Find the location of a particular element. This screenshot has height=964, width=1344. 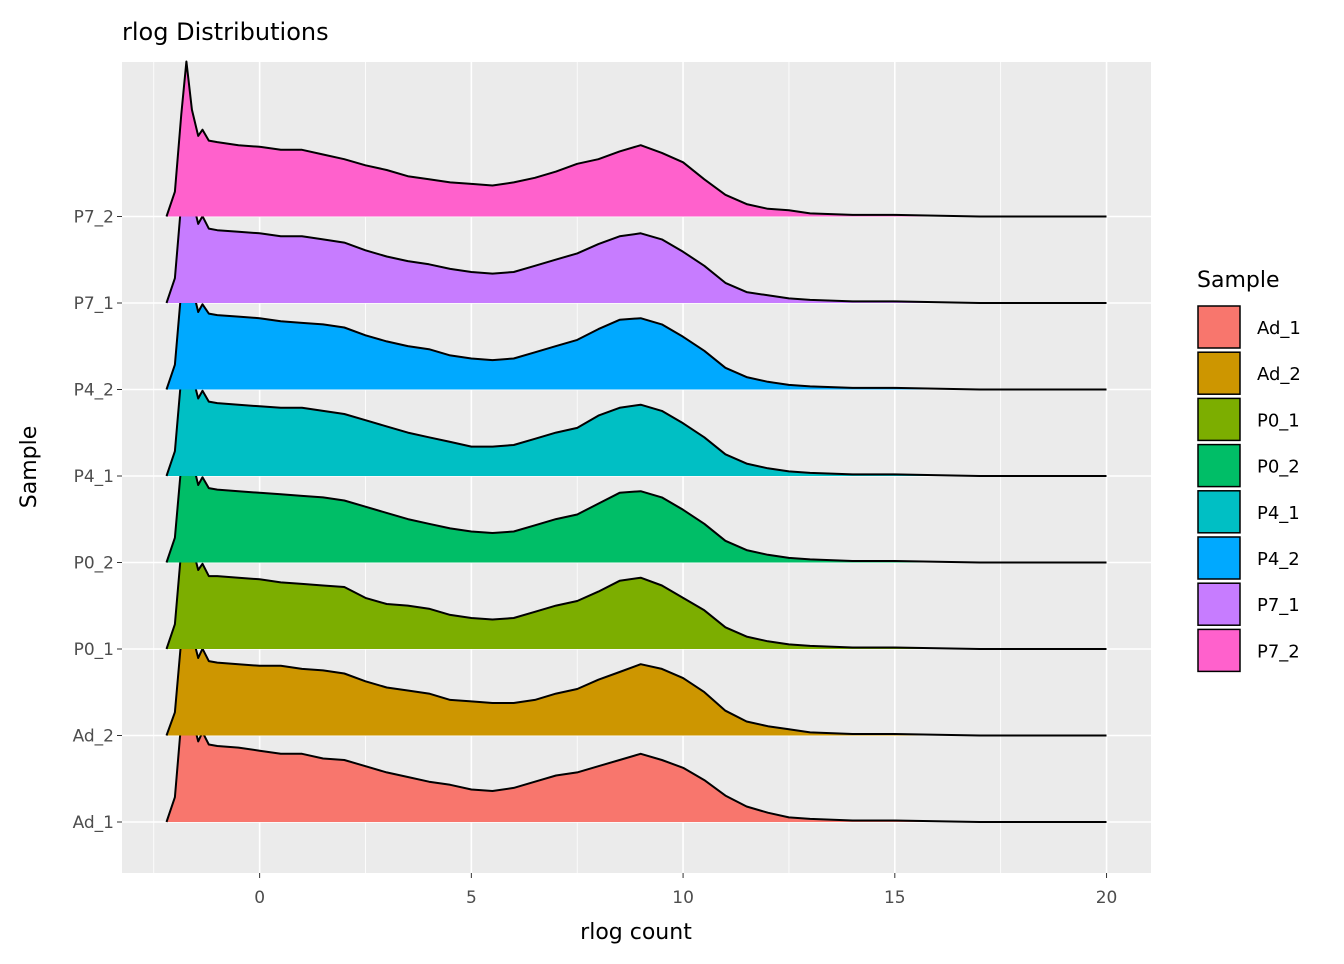

legend-title: Sample is located at coordinates (1238, 280).